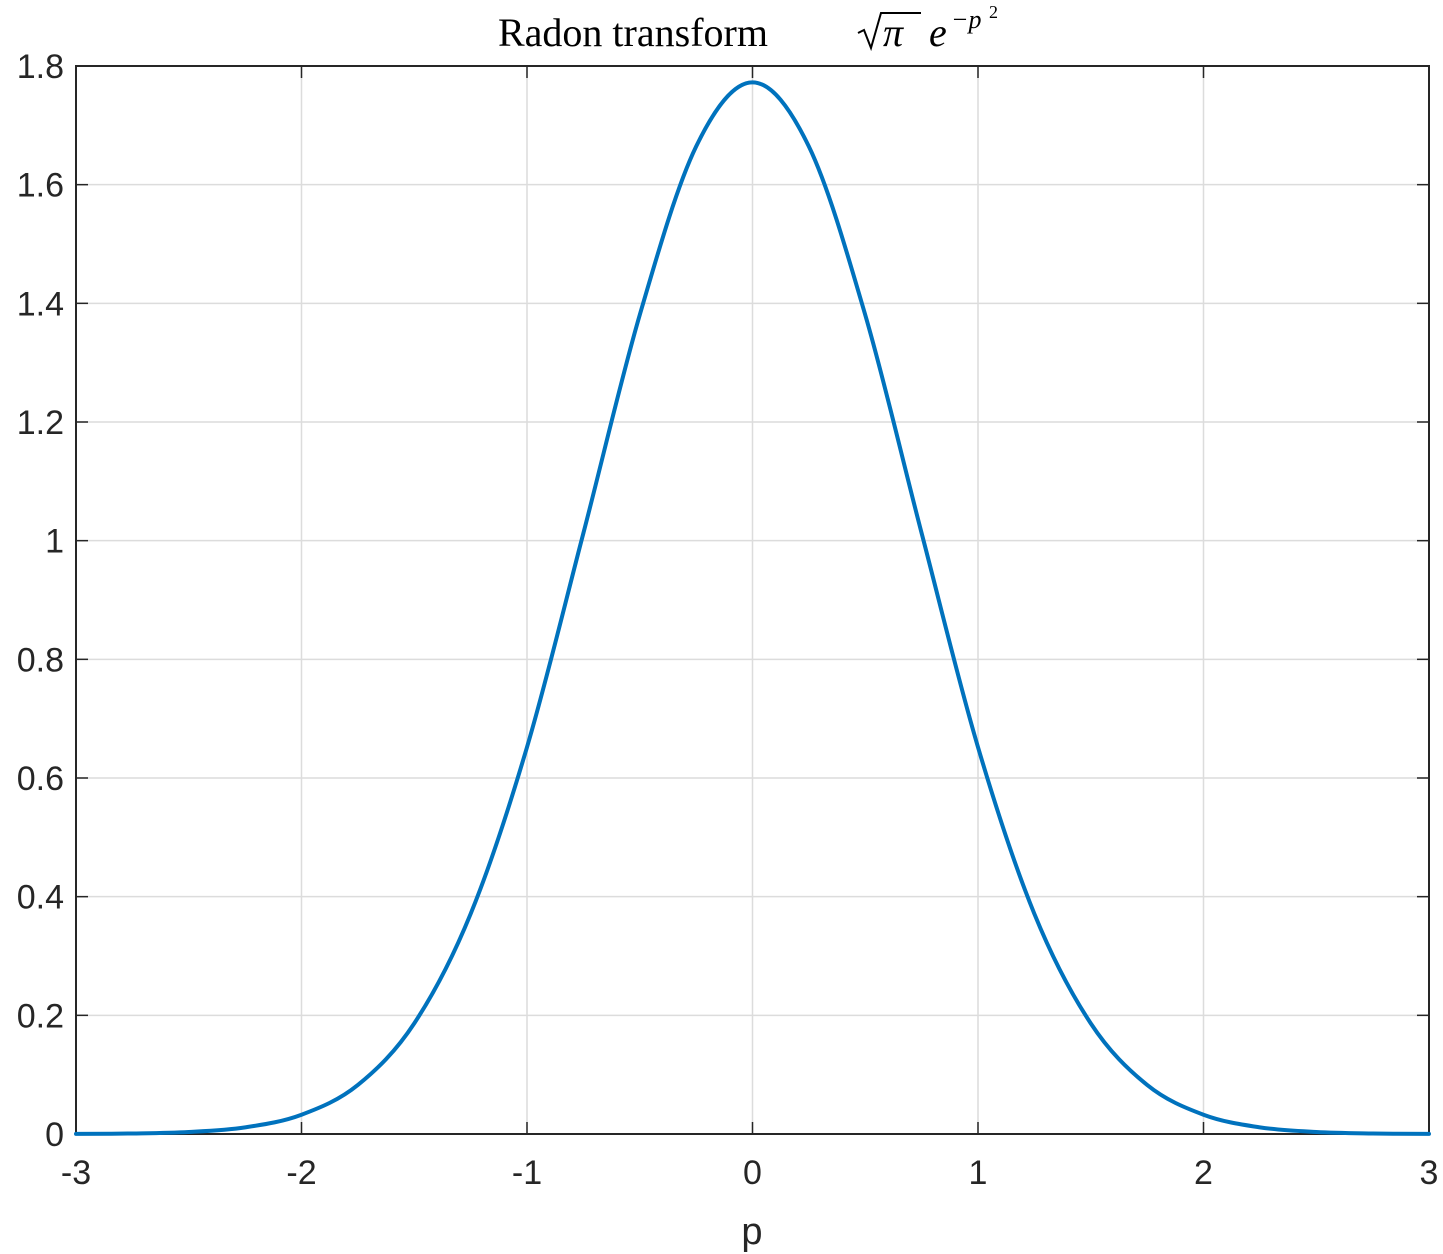 Image resolution: width=1443 pixels, height=1254 pixels. What do you see at coordinates (54, 542) in the screenshot?
I see `y-tick-label: 1` at bounding box center [54, 542].